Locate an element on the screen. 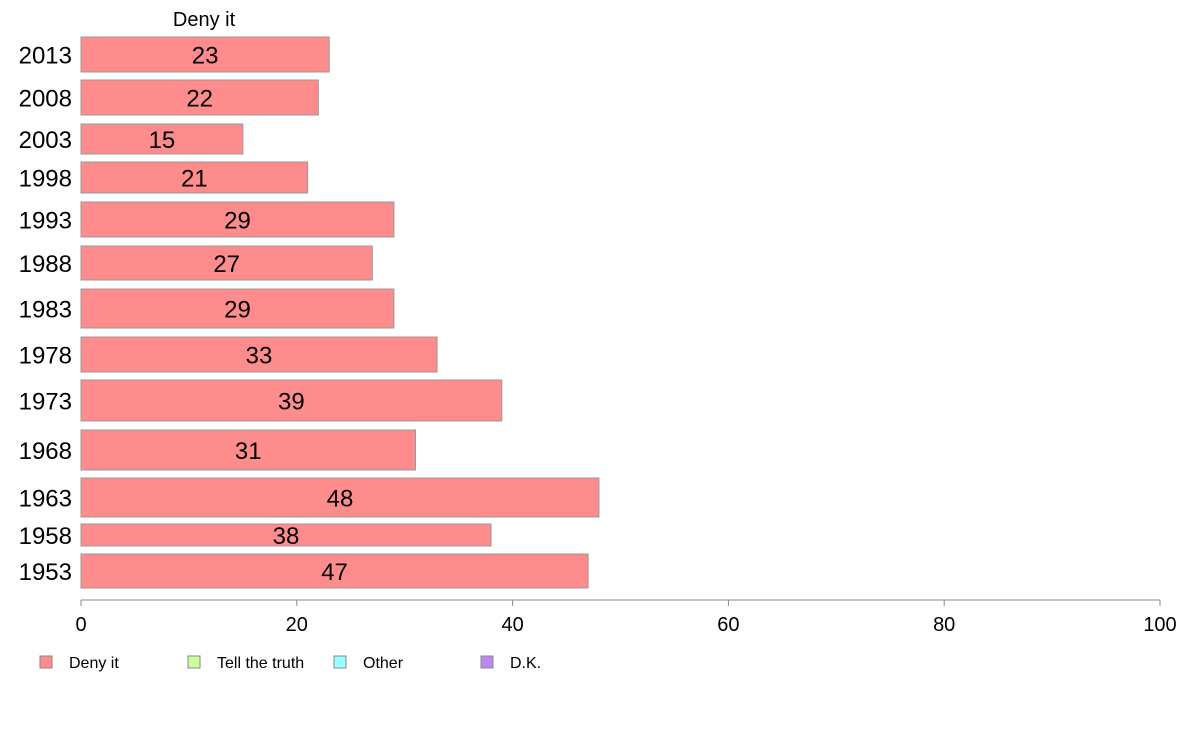  year-label: 2008 is located at coordinates (45, 99).